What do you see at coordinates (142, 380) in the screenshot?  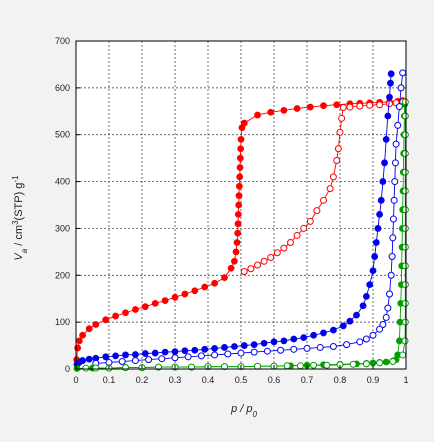 I see `x-tick-label: 0.2` at bounding box center [142, 380].